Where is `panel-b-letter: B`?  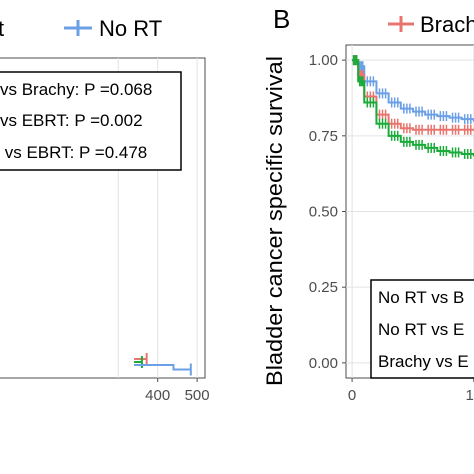
panel-b-letter: B is located at coordinates (281, 19).